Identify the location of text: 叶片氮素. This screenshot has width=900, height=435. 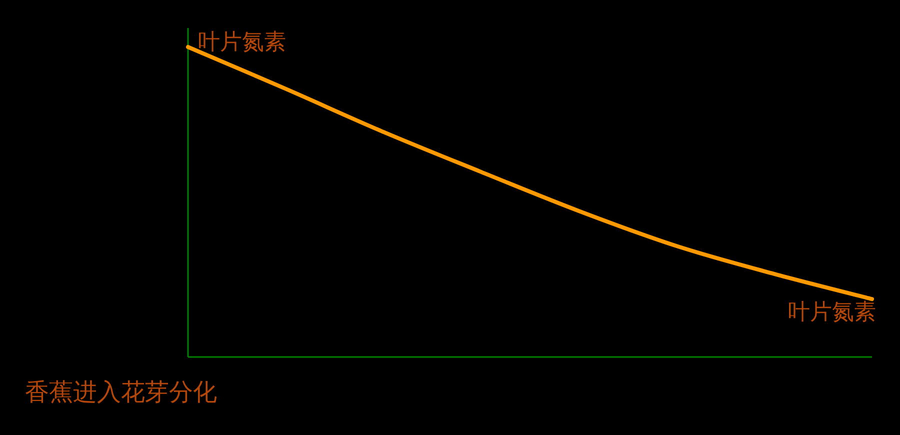
(832, 313).